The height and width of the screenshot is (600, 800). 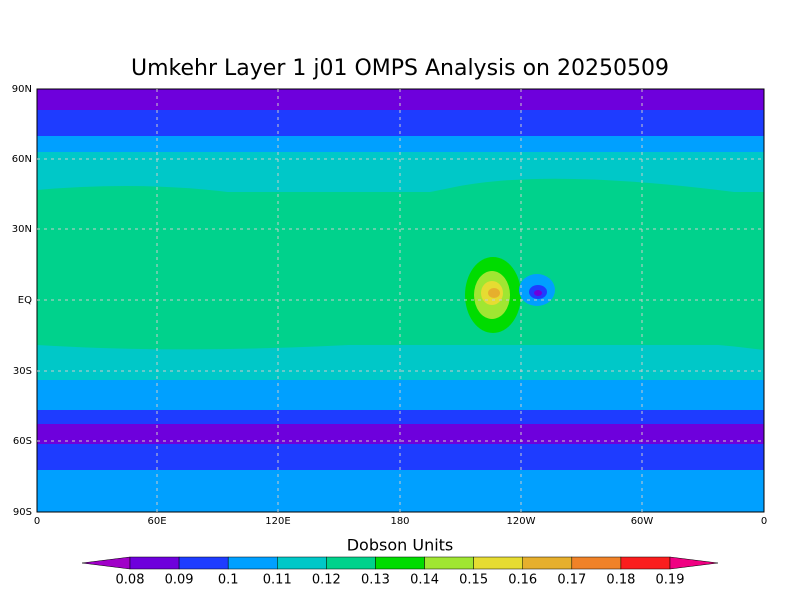 What do you see at coordinates (571, 580) in the screenshot?
I see `colorbar-label: 0.17` at bounding box center [571, 580].